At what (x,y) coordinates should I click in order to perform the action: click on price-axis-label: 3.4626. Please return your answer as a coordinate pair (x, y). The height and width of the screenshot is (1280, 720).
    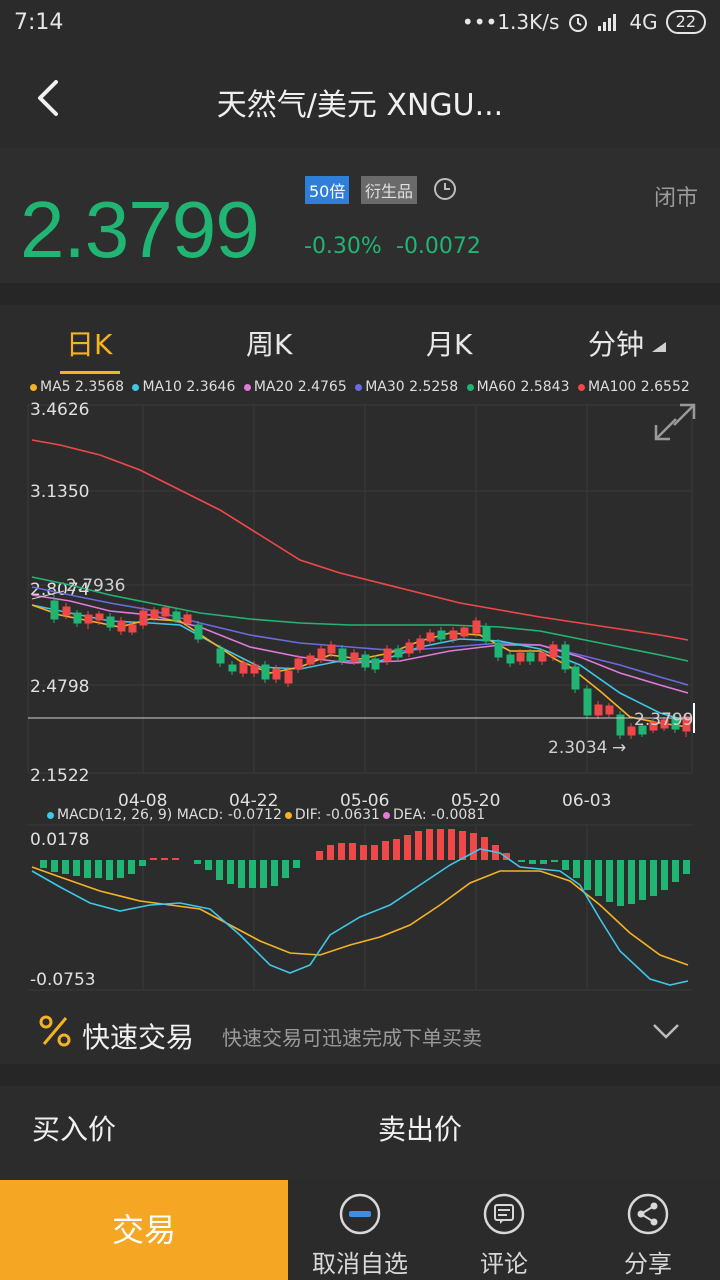
    Looking at the image, I should click on (59, 410).